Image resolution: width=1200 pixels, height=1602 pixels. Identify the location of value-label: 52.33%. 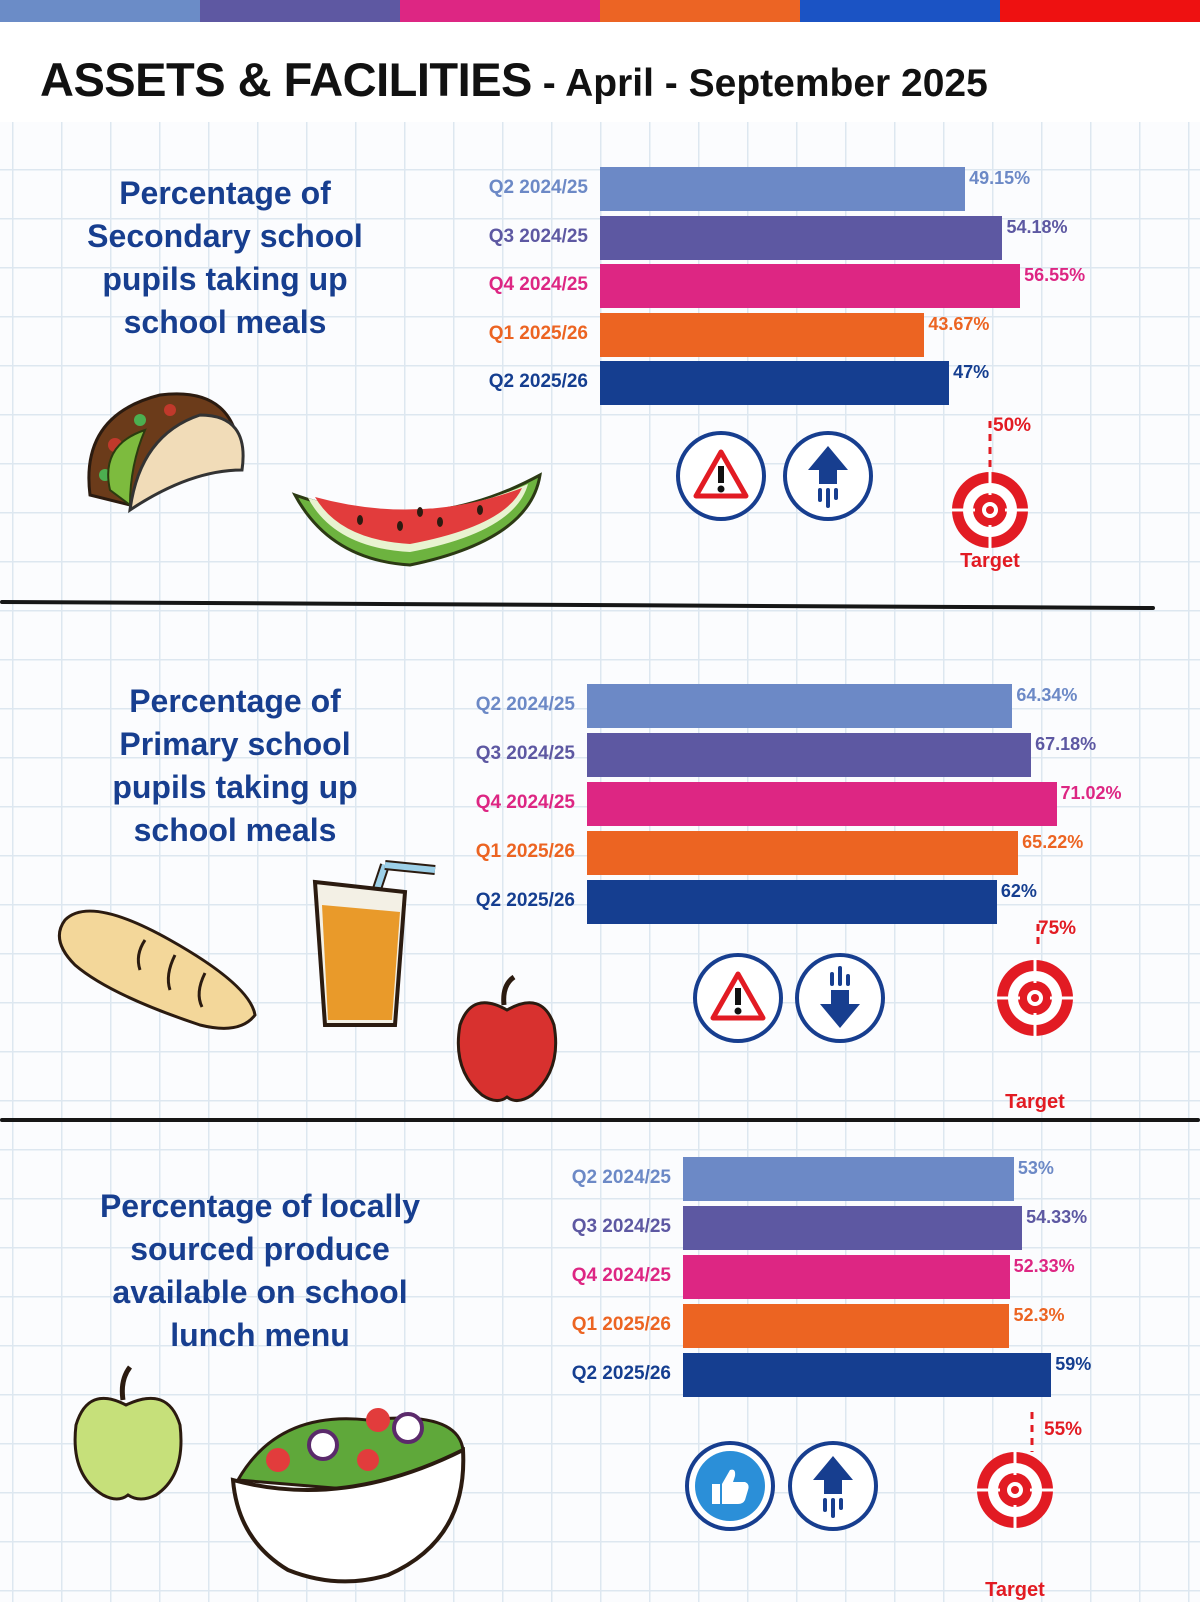
(1044, 1266).